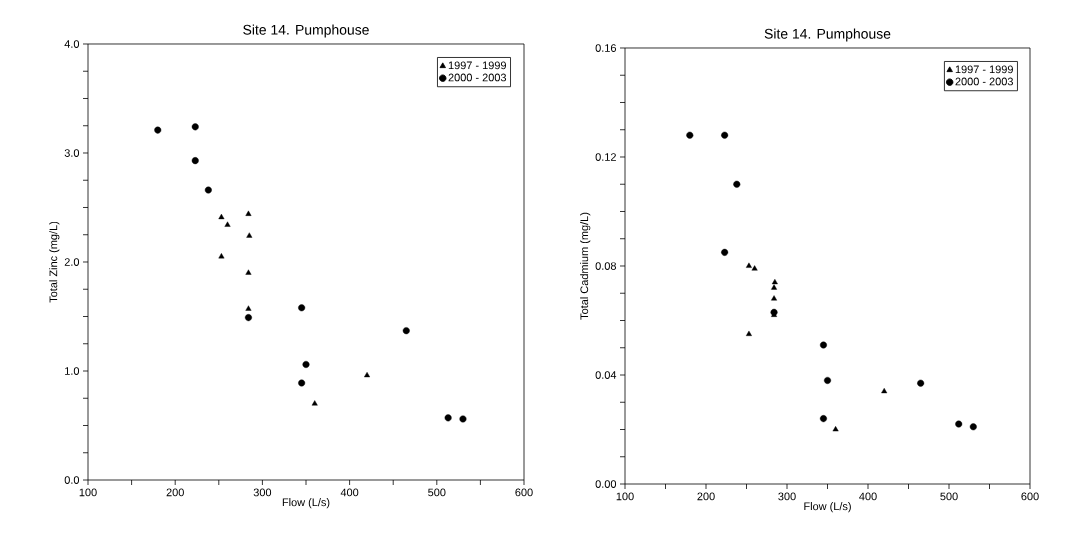 The height and width of the screenshot is (545, 1079). What do you see at coordinates (606, 375) in the screenshot?
I see `y-tick-label: 0.04` at bounding box center [606, 375].